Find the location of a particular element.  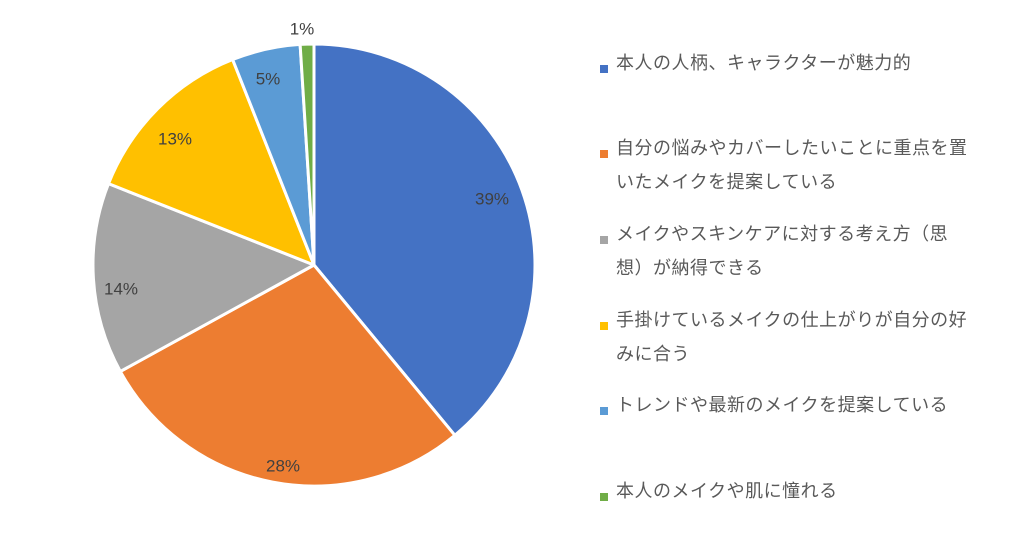

legend-item-2: 自分の悩みやカバーしたいことに重点を置 いたメイクを提案している is located at coordinates (810, 169).